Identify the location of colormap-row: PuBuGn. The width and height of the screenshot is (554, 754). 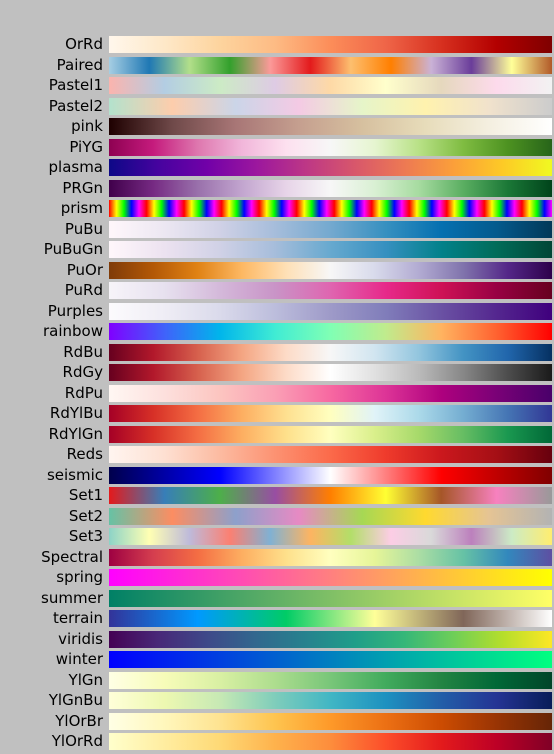
(277, 250).